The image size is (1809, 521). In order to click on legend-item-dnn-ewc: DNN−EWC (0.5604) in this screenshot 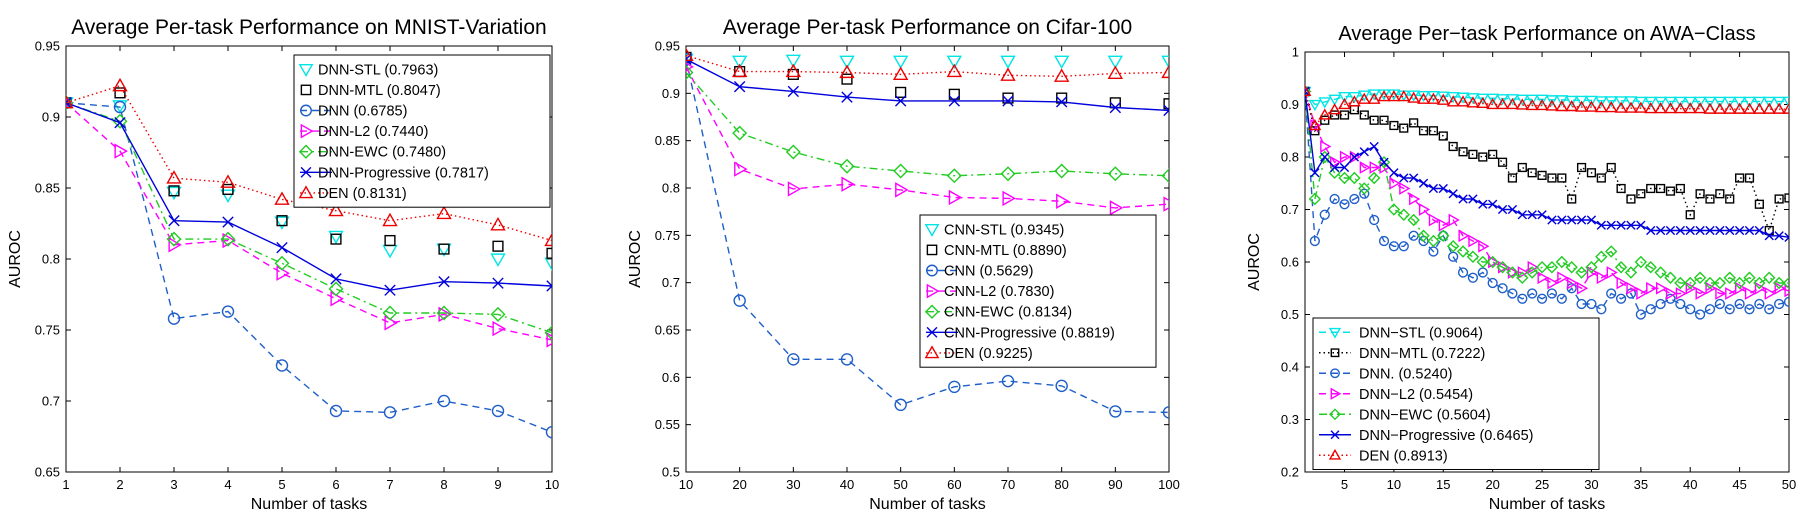, I will do `click(1405, 415)`.